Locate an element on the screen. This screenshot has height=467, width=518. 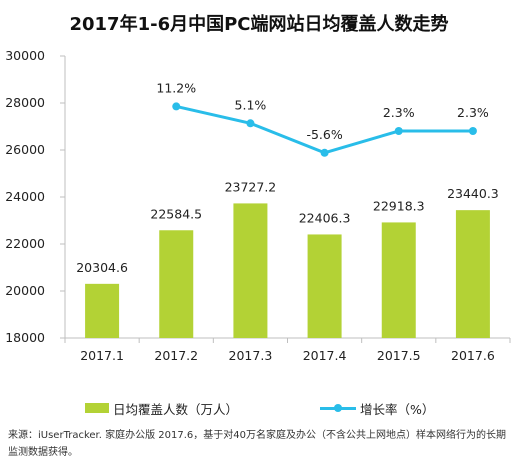
bar-value-label: 22406.3 is located at coordinates (325, 217).